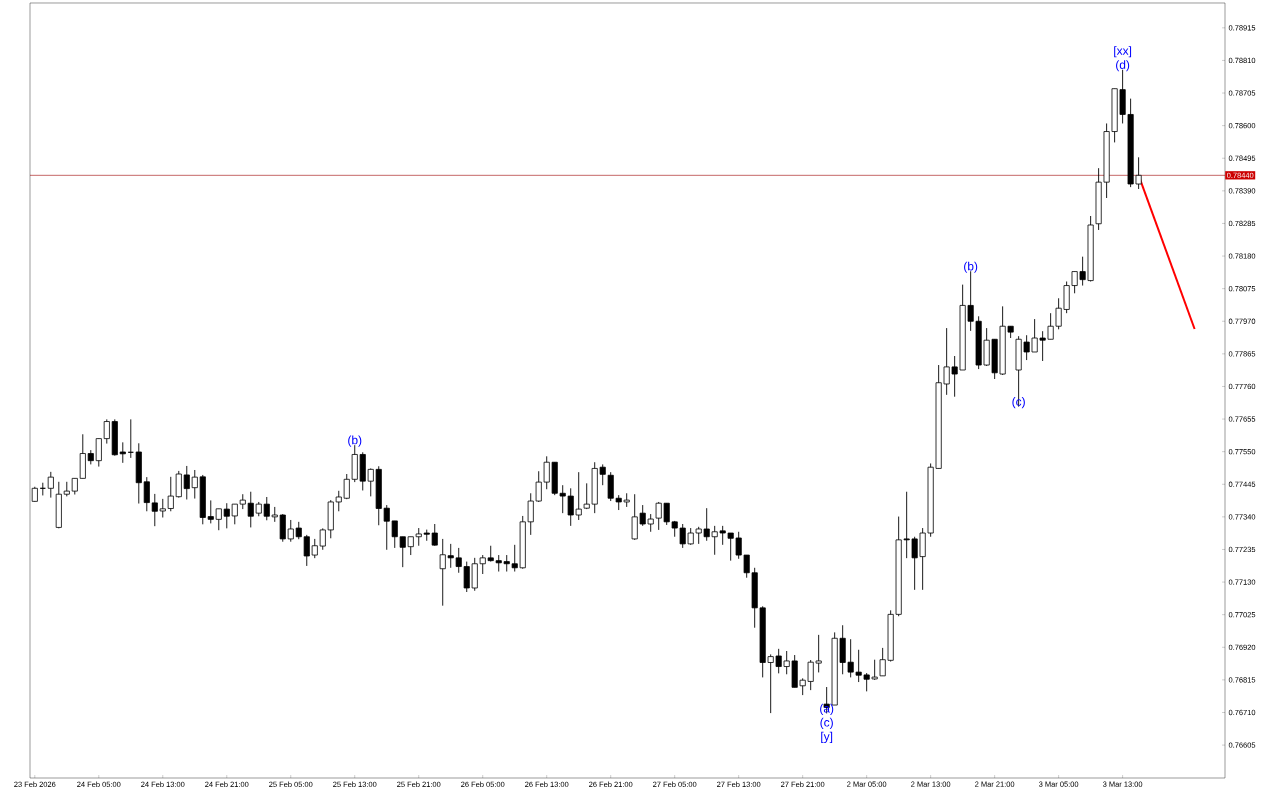 This screenshot has width=1280, height=800. What do you see at coordinates (1123, 52) in the screenshot?
I see `annotation: [xx]` at bounding box center [1123, 52].